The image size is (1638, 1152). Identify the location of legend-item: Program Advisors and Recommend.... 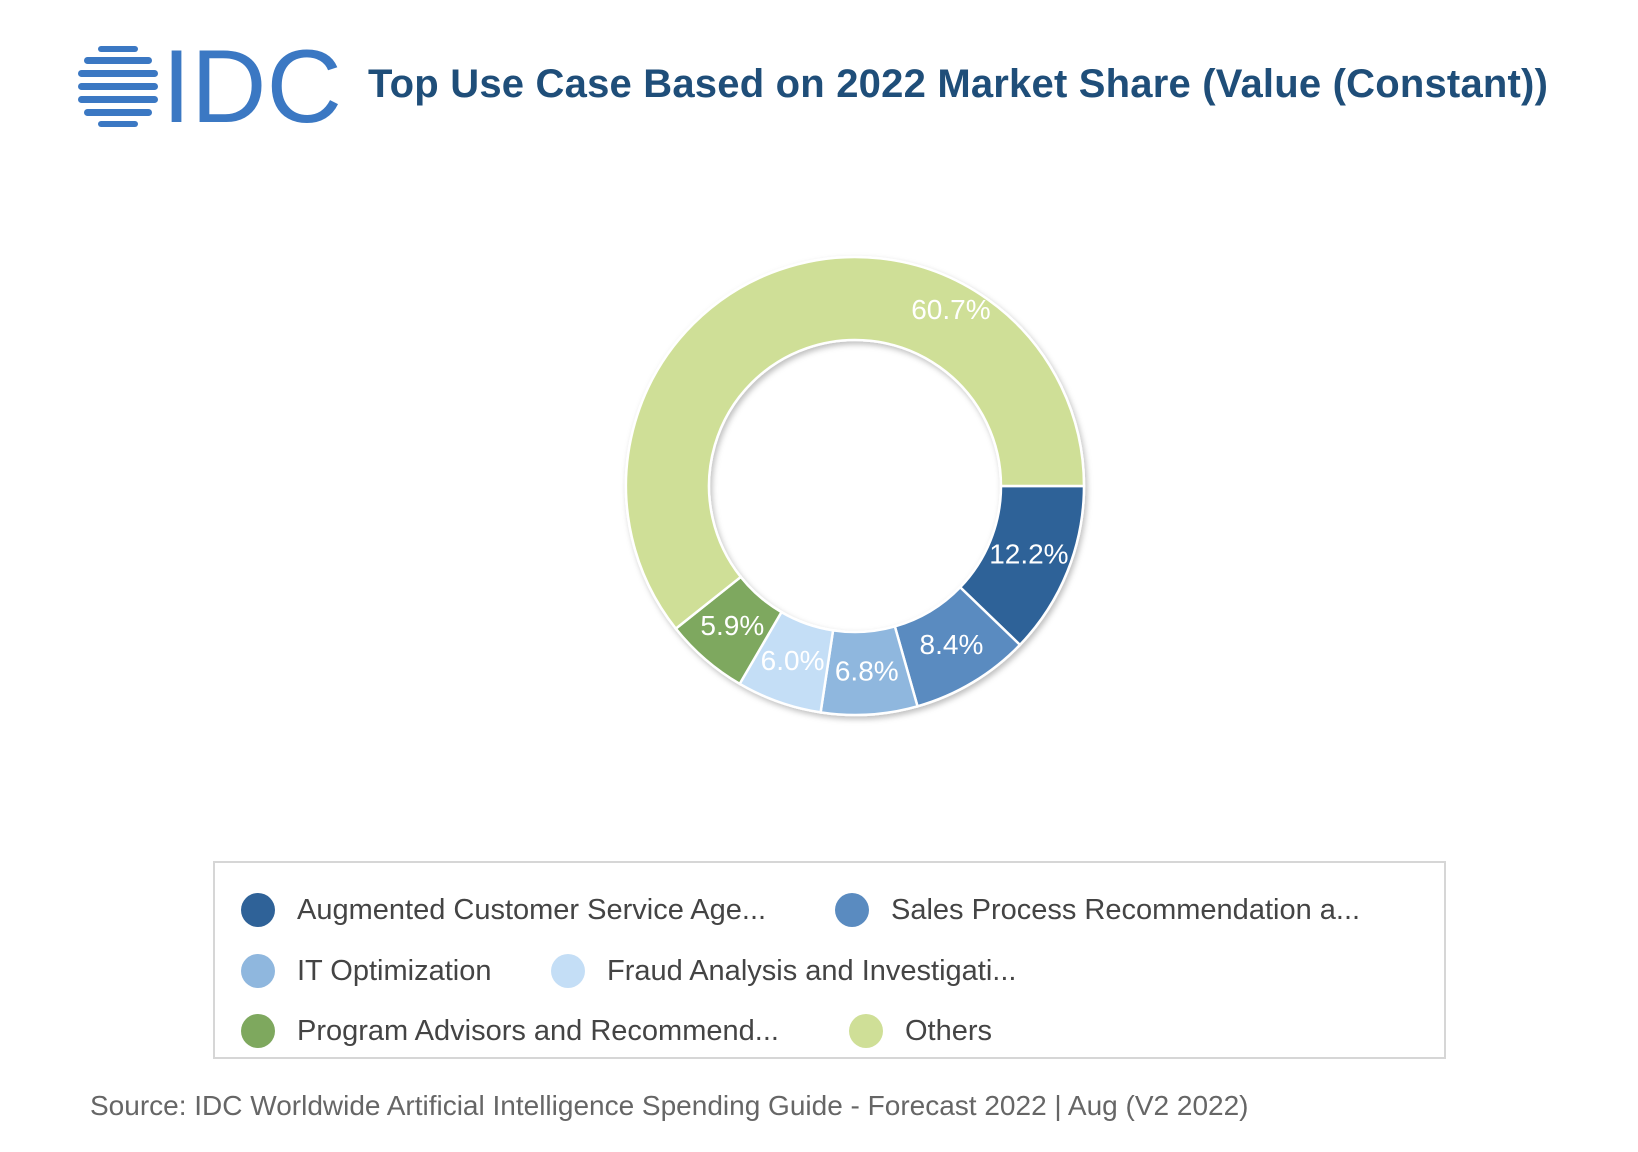
(510, 1031).